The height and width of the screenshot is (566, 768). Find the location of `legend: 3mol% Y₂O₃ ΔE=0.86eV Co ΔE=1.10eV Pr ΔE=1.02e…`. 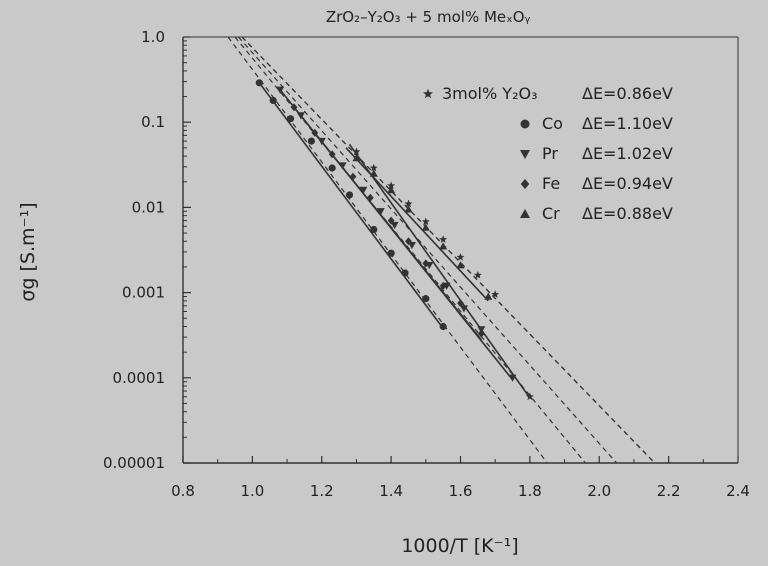

legend: 3mol% Y₂O₃ ΔE=0.86eV Co ΔE=1.10eV Pr ΔE=1.02e… is located at coordinates (548, 153).